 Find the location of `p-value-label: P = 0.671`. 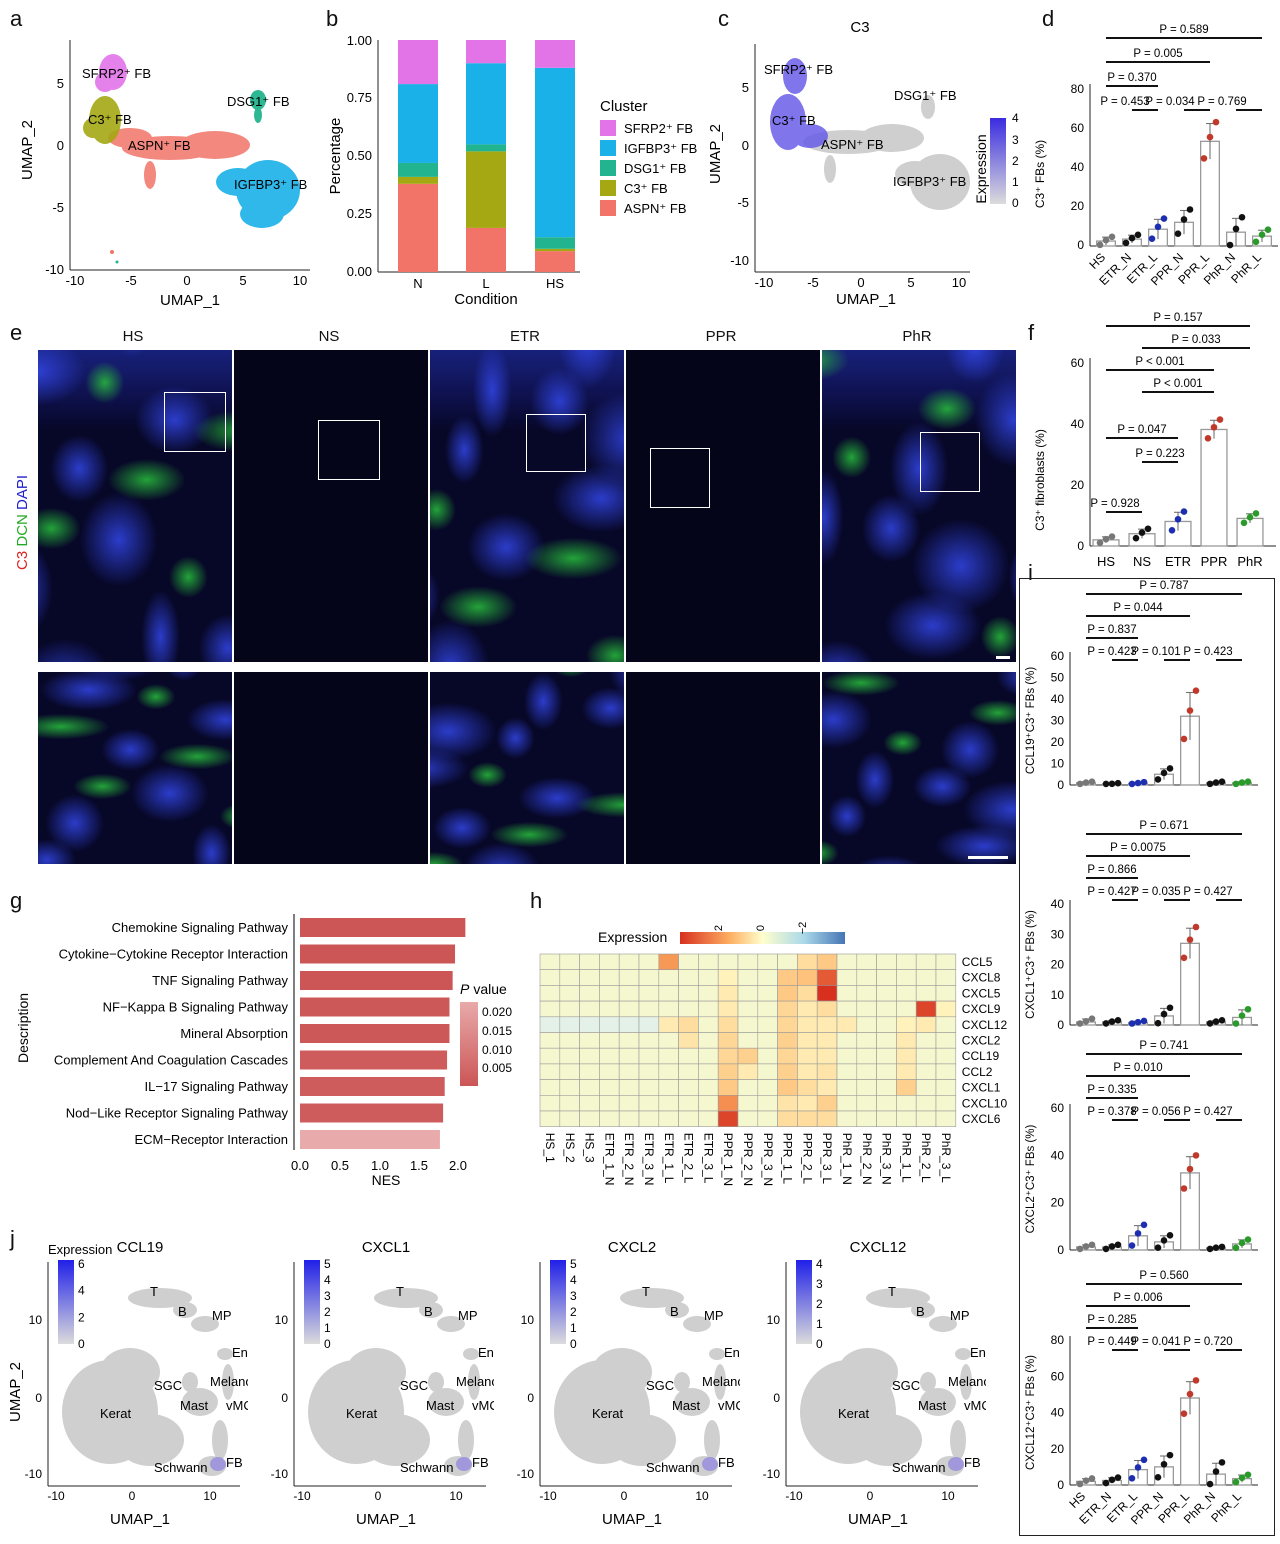

p-value-label: P = 0.671 is located at coordinates (1163, 826).